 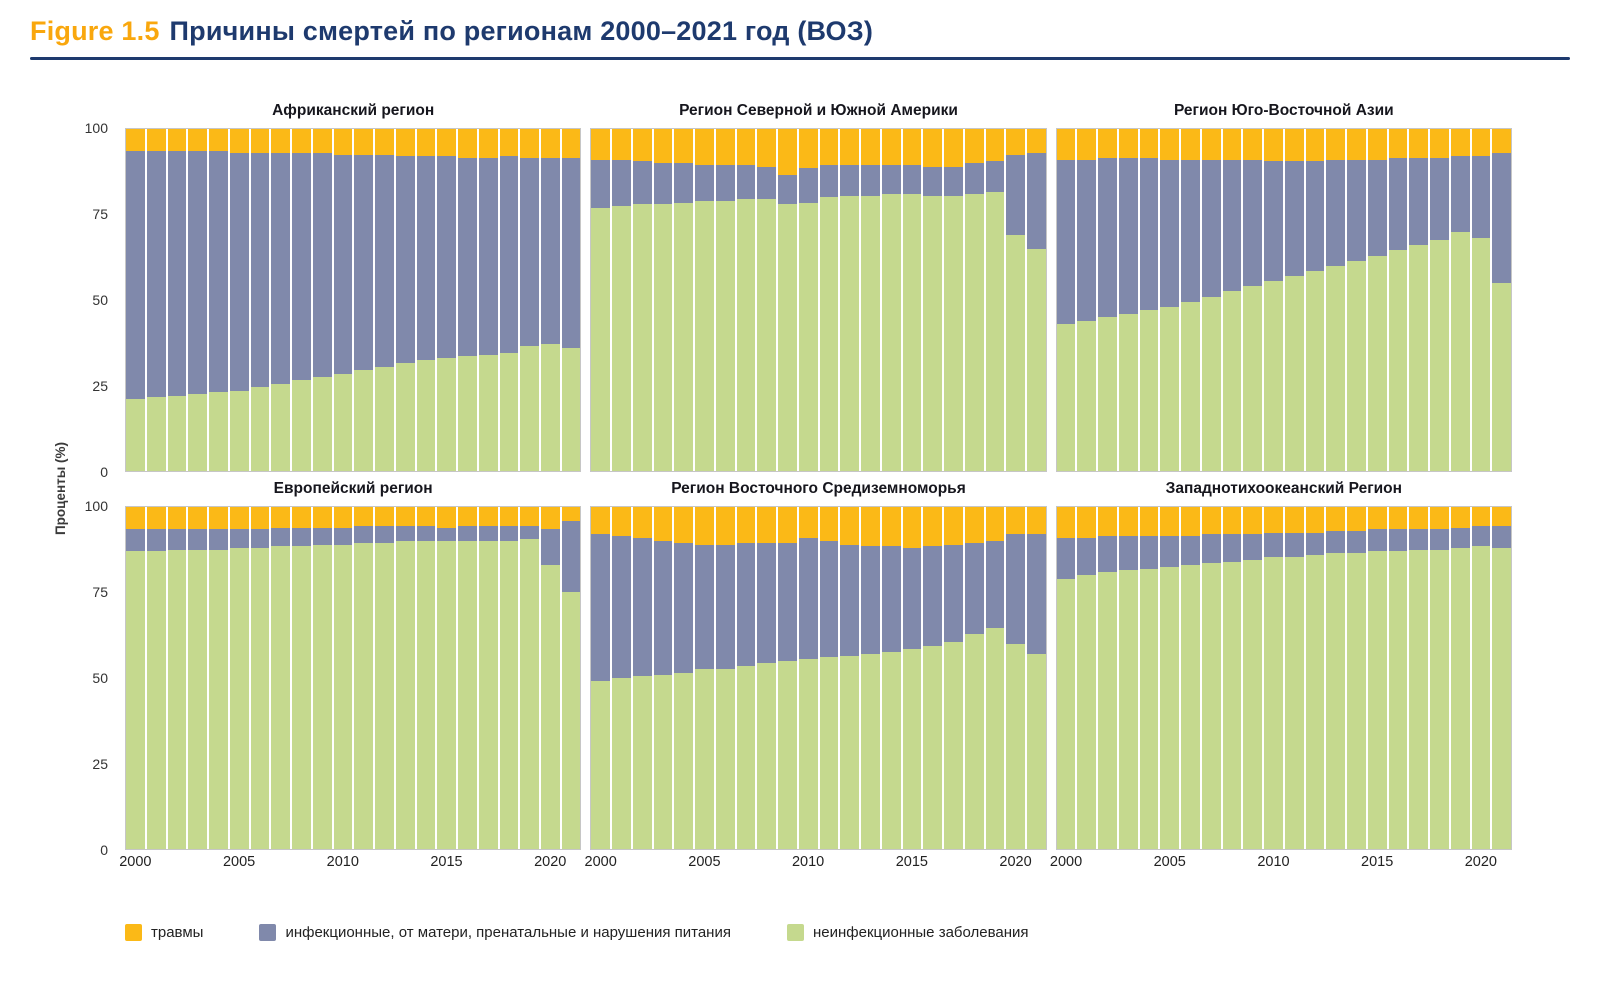 What do you see at coordinates (818, 488) in the screenshot?
I see `panel-title: Регион Восточного Средиземноморья` at bounding box center [818, 488].